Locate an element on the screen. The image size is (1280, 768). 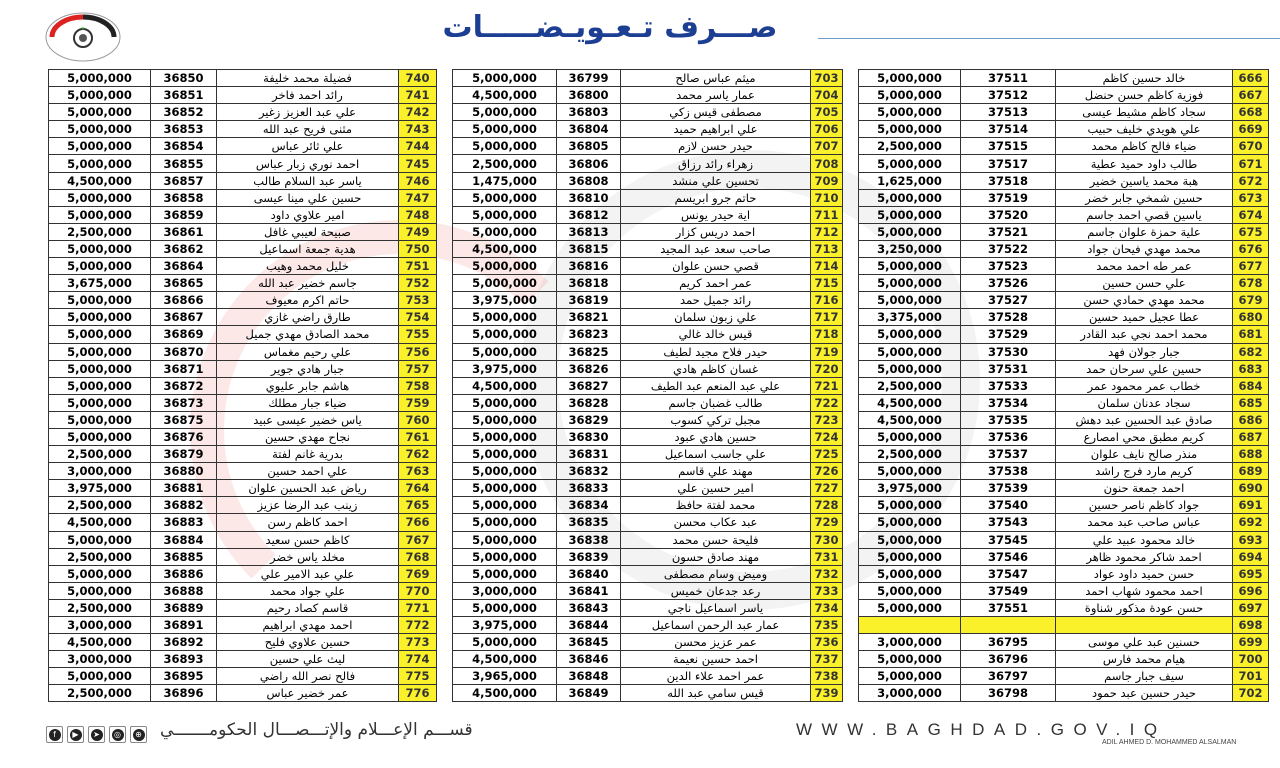
name-cell: تحسين علي منشد is located at coordinates (715, 180).